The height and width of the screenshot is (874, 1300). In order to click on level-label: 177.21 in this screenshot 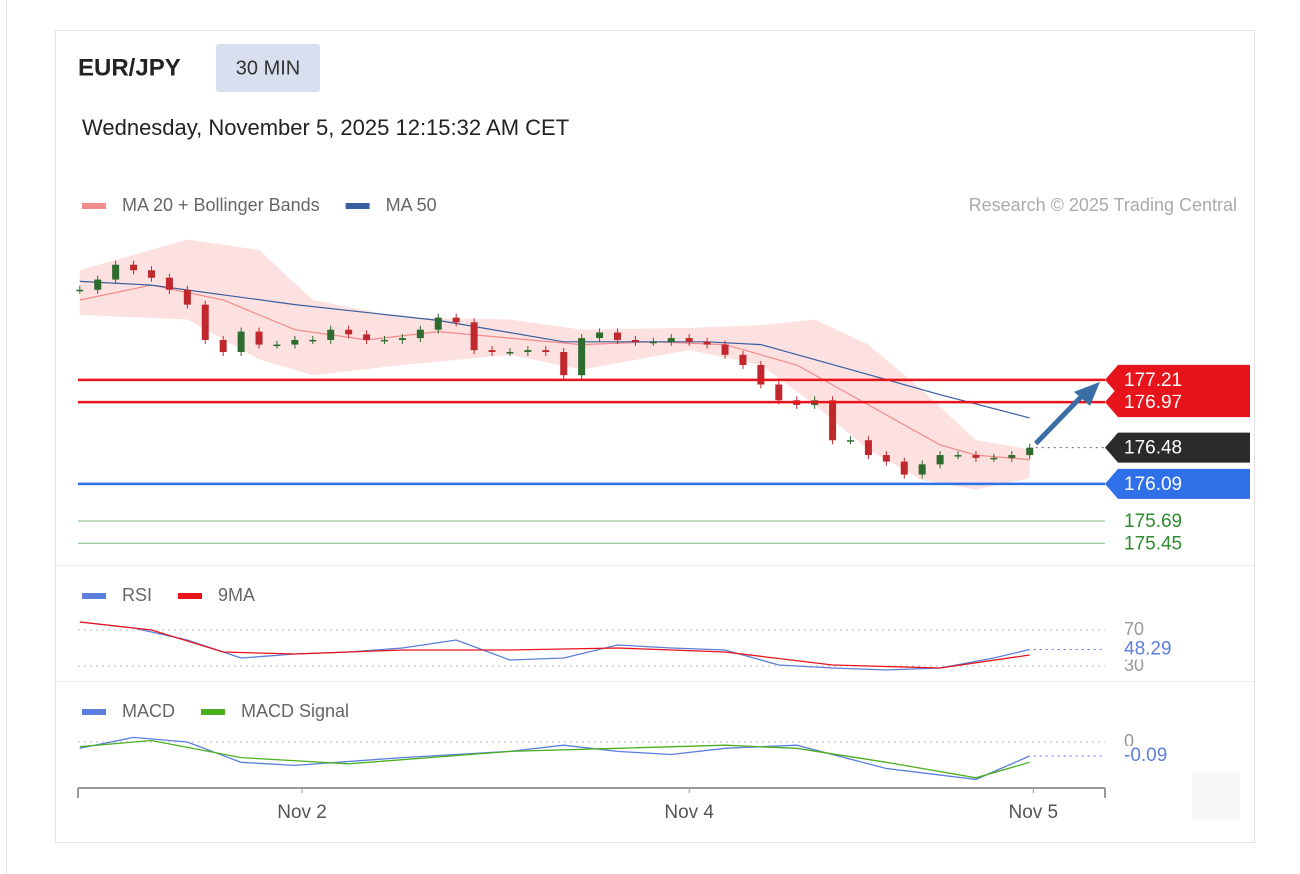, I will do `click(1153, 380)`.